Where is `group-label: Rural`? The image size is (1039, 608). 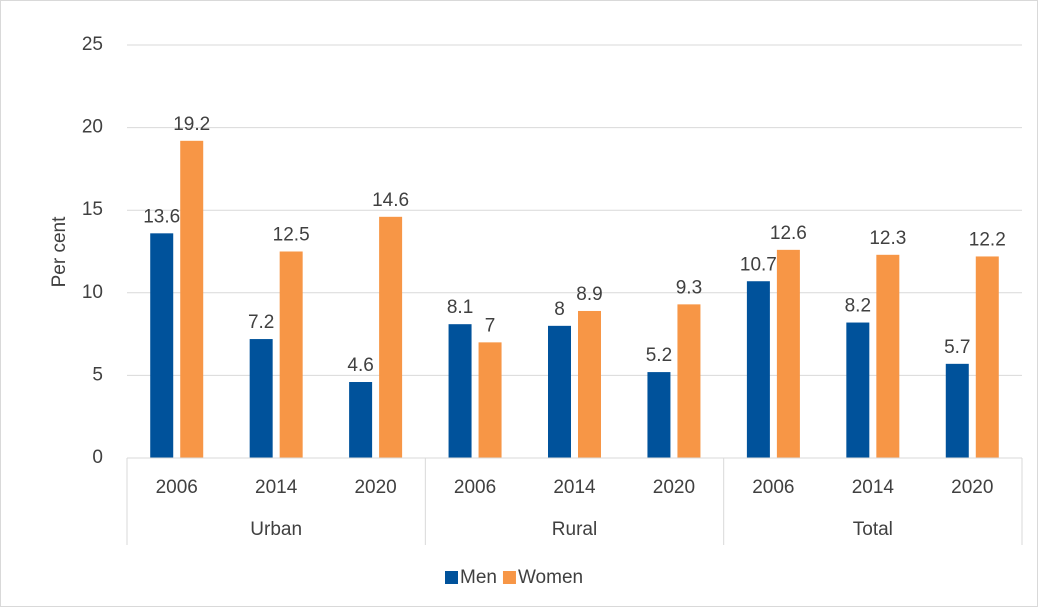
group-label: Rural is located at coordinates (574, 529).